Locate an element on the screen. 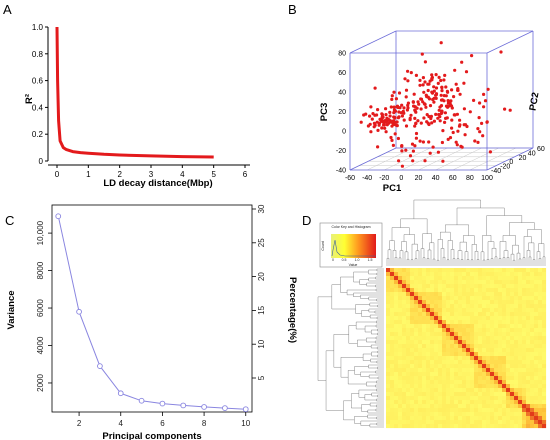 The image size is (550, 440). b-cube-edge is located at coordinates (373, 42).